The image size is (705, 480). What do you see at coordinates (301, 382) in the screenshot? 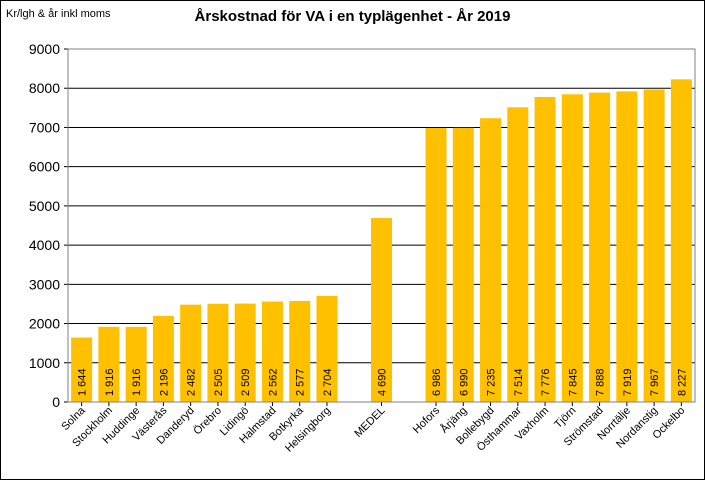
I see `bar-value-label: 2 577` at bounding box center [301, 382].